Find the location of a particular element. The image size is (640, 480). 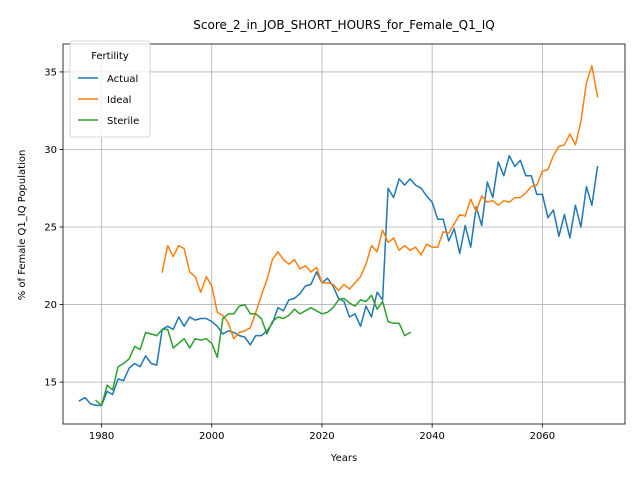

y-tick-label: 20 is located at coordinates (50, 305).